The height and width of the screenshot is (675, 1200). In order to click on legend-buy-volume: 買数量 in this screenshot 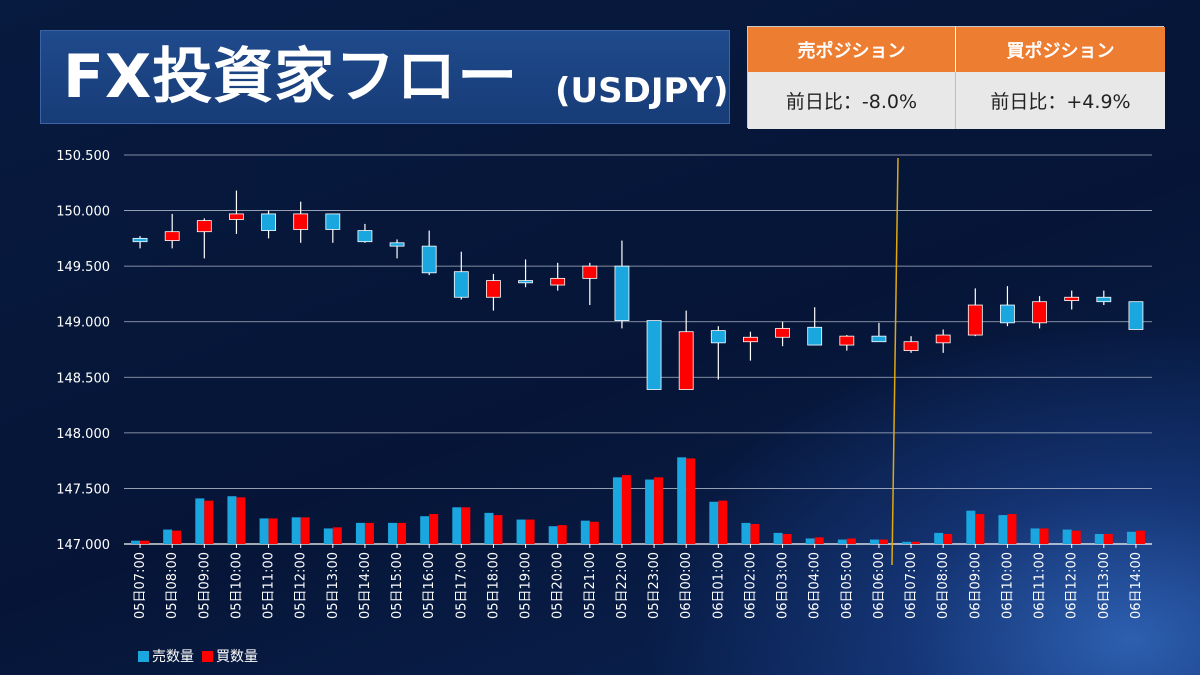, I will do `click(230, 656)`.